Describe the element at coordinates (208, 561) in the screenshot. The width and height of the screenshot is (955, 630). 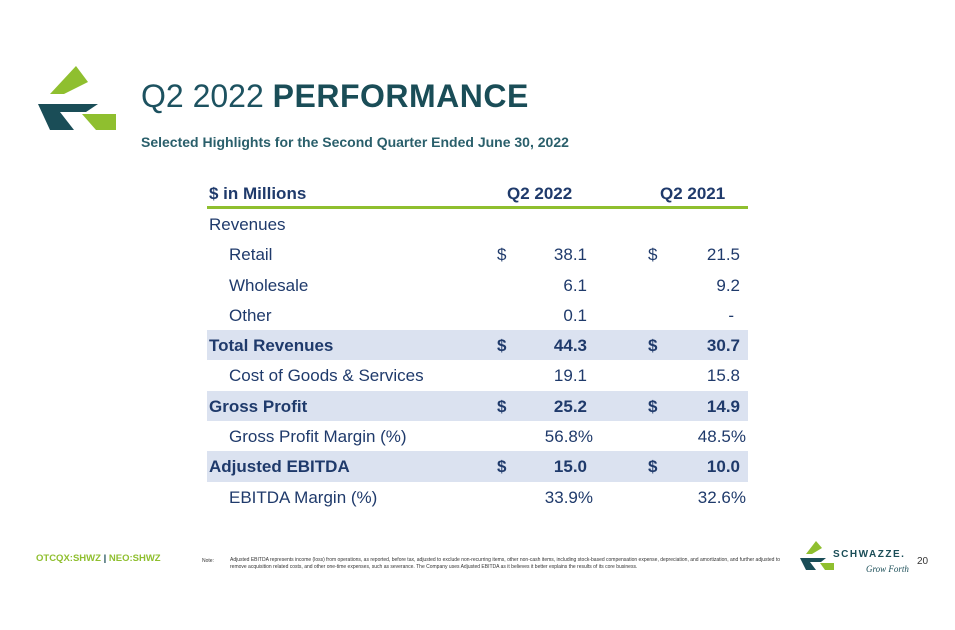
I see `note-label: Note:` at that location.